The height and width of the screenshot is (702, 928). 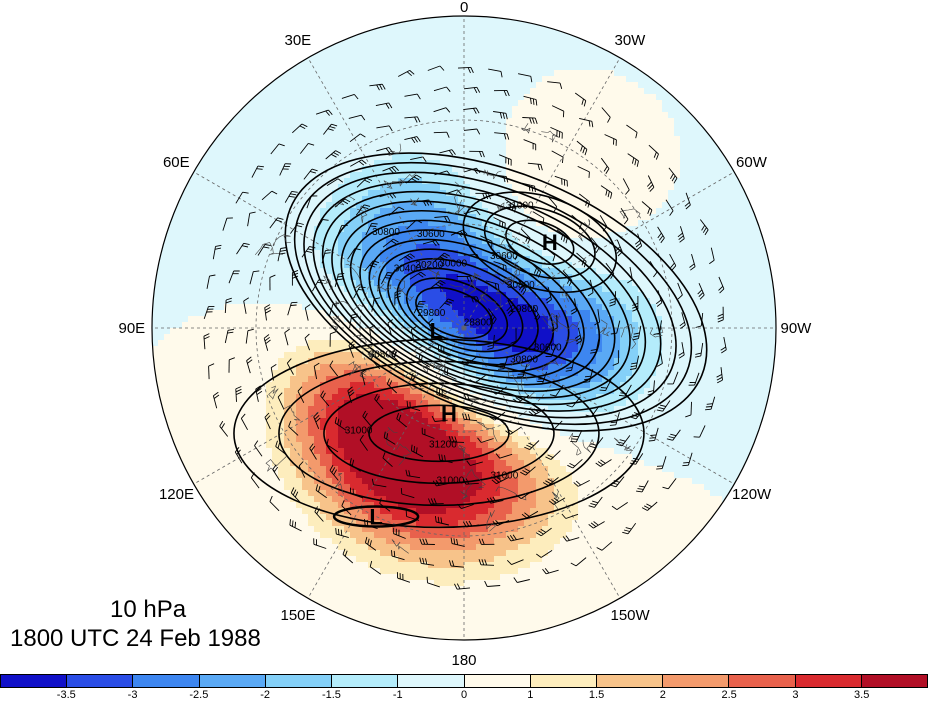 What do you see at coordinates (135, 638) in the screenshot?
I see `map-time-label: 1800 UTC 24 Feb 1988` at bounding box center [135, 638].